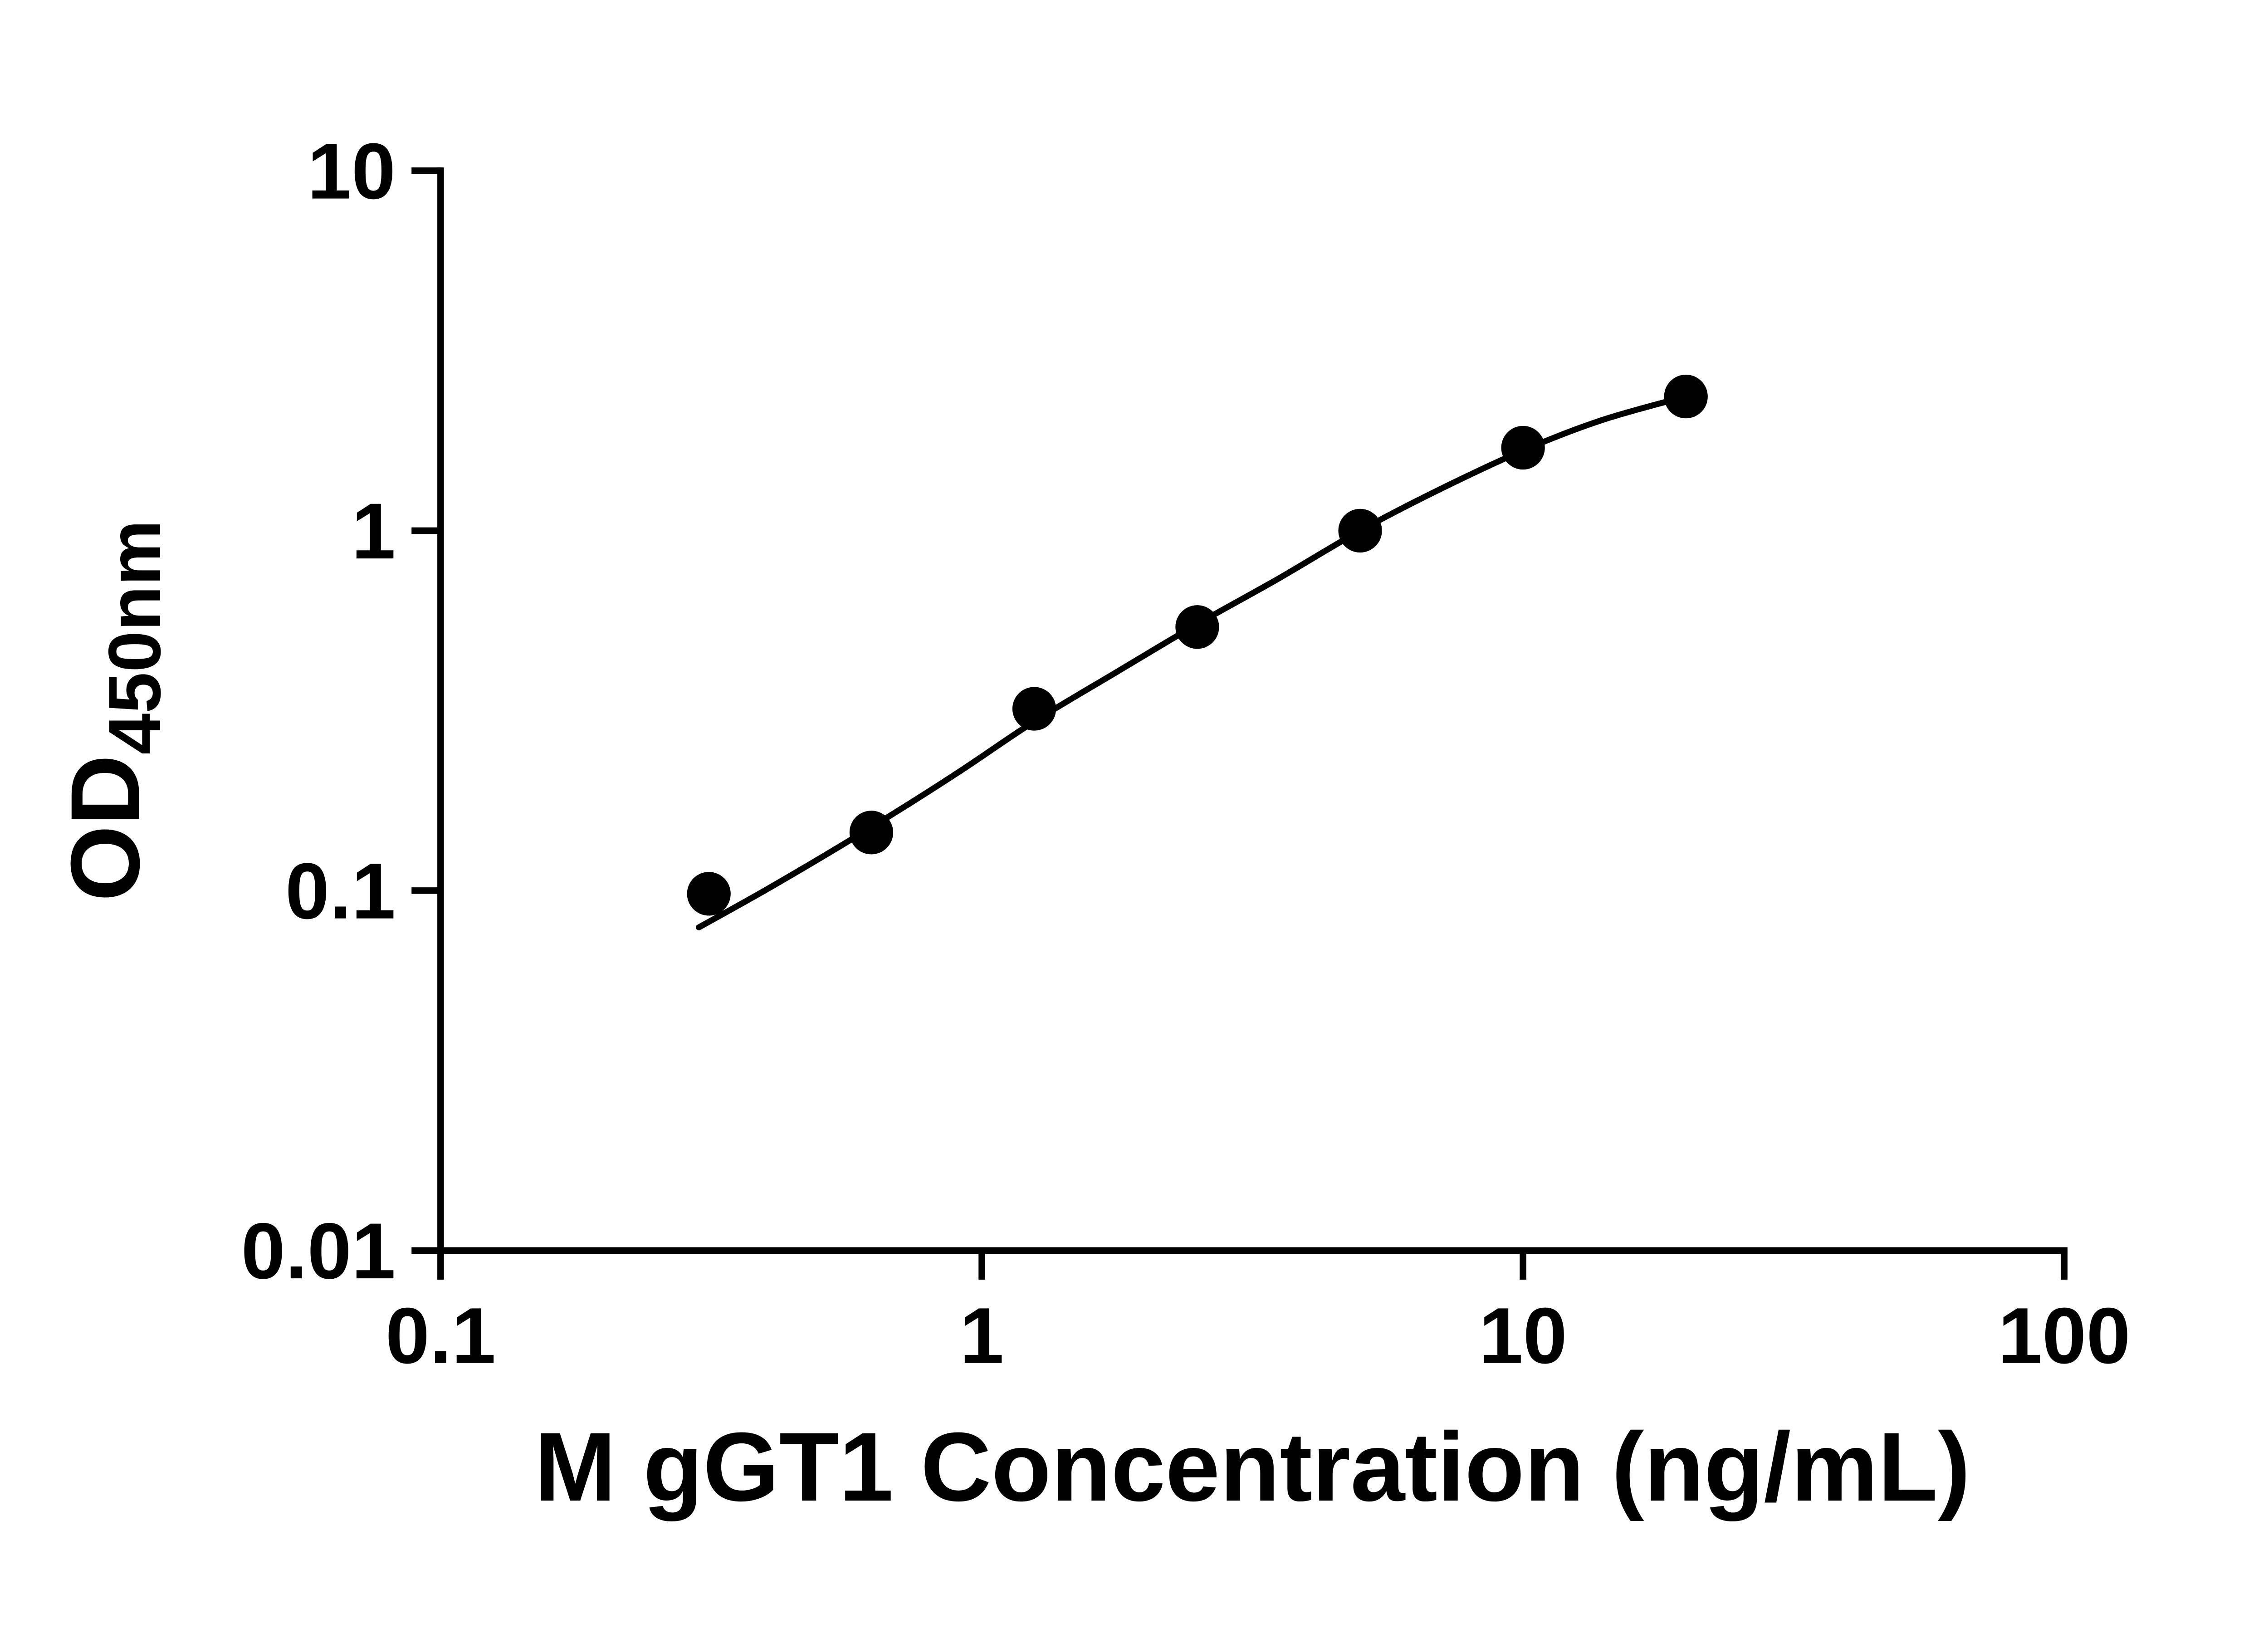 The height and width of the screenshot is (1633, 2268). I want to click on x-tick-label: 100, so click(2064, 1336).